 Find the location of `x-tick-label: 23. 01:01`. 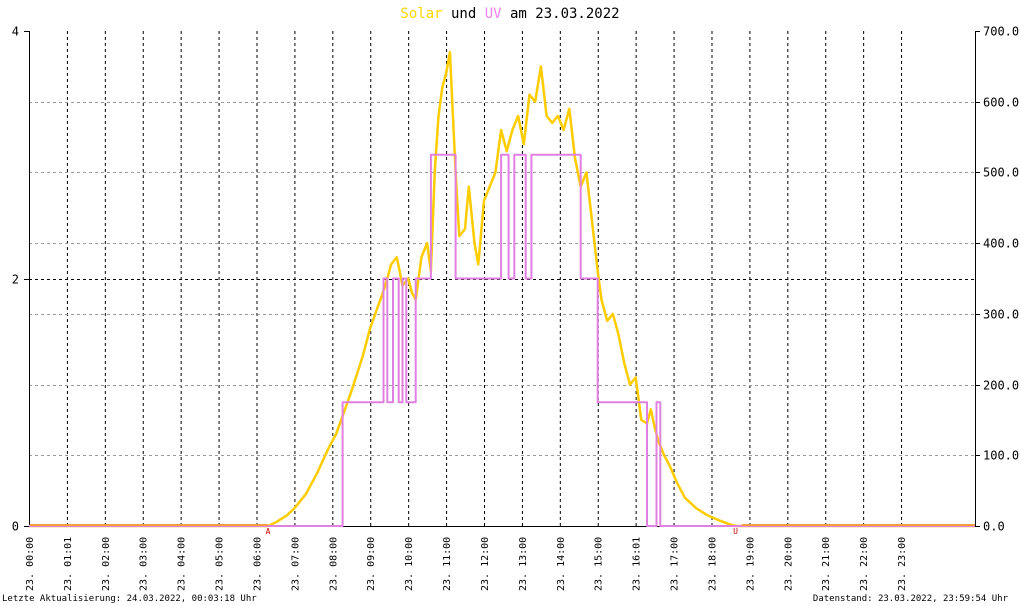

x-tick-label: 23. 01:01 is located at coordinates (68, 564).